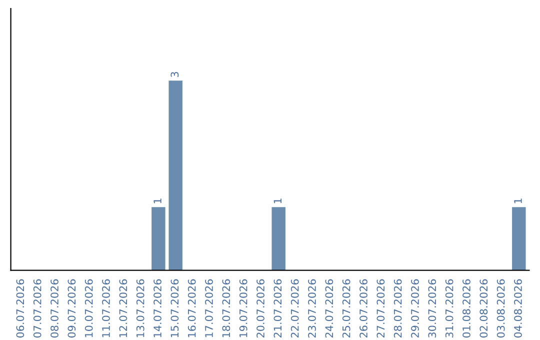  What do you see at coordinates (54, 308) in the screenshot?
I see `x-tick-label: 08.07.2026` at bounding box center [54, 308].